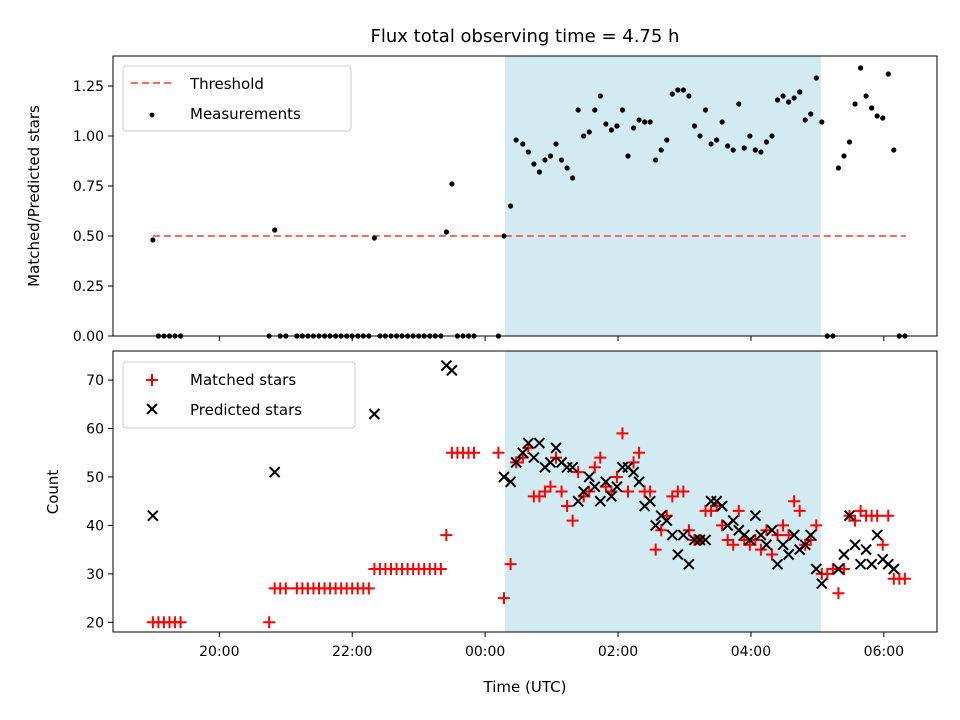 The height and width of the screenshot is (720, 960). Describe the element at coordinates (88, 87) in the screenshot. I see `top-y-tick-label: 1.25` at that location.